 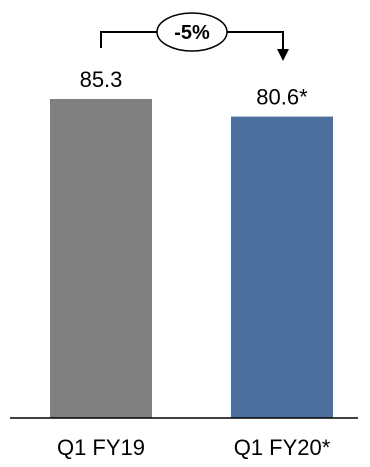 What do you see at coordinates (283, 55) in the screenshot?
I see `arrowhead-icon` at bounding box center [283, 55].